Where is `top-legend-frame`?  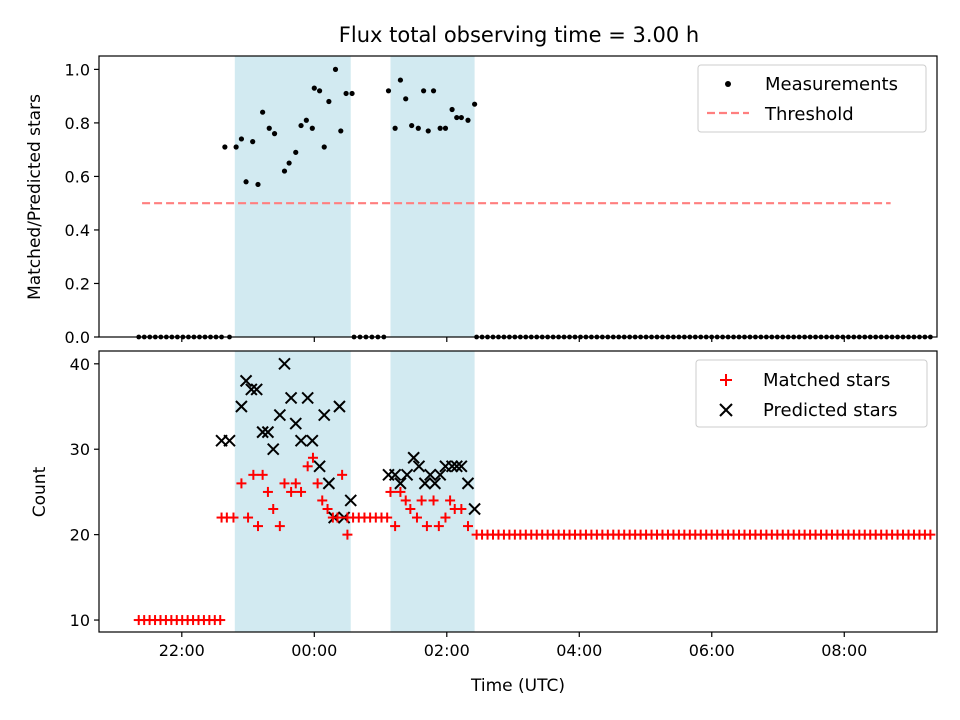
top-legend-frame is located at coordinates (812, 98).